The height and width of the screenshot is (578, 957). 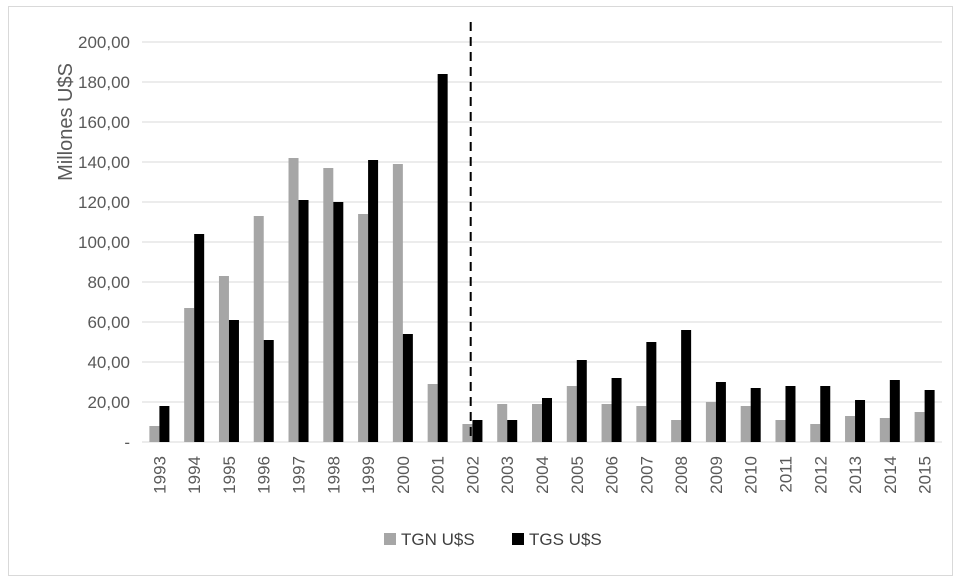 I want to click on x-tick-label: 1993, so click(x=159, y=475).